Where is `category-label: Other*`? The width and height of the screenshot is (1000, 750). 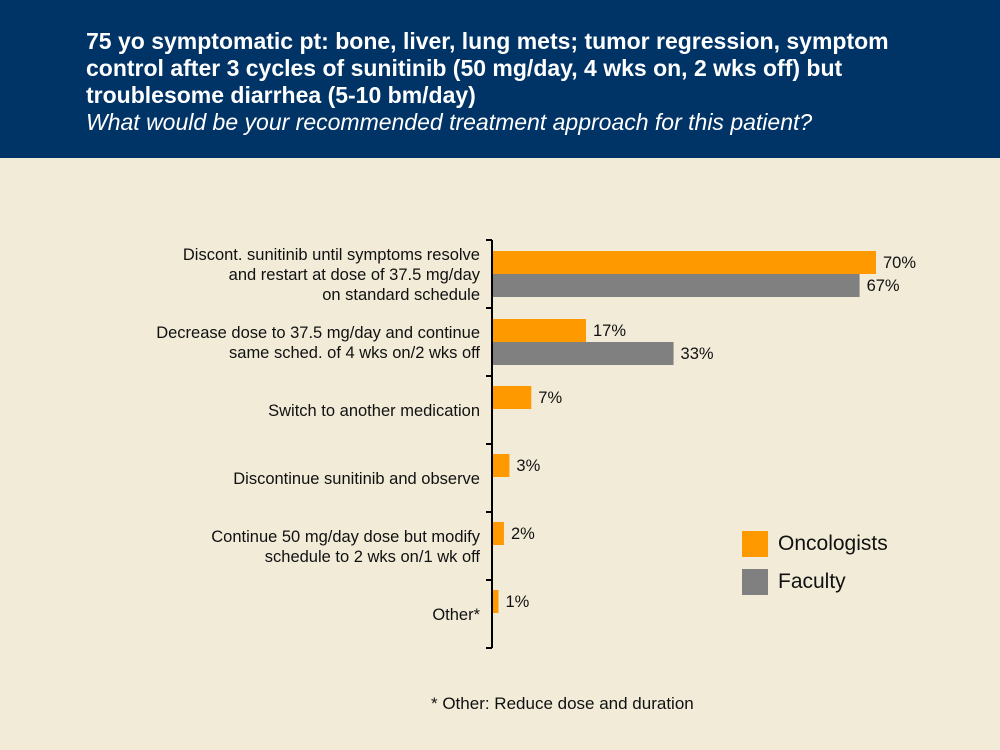 category-label: Other* is located at coordinates (456, 615).